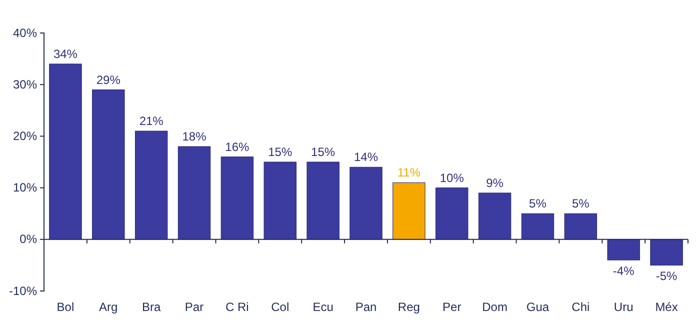 This screenshot has width=698, height=330. Describe the element at coordinates (538, 307) in the screenshot. I see `x-tick-label: Gua` at that location.